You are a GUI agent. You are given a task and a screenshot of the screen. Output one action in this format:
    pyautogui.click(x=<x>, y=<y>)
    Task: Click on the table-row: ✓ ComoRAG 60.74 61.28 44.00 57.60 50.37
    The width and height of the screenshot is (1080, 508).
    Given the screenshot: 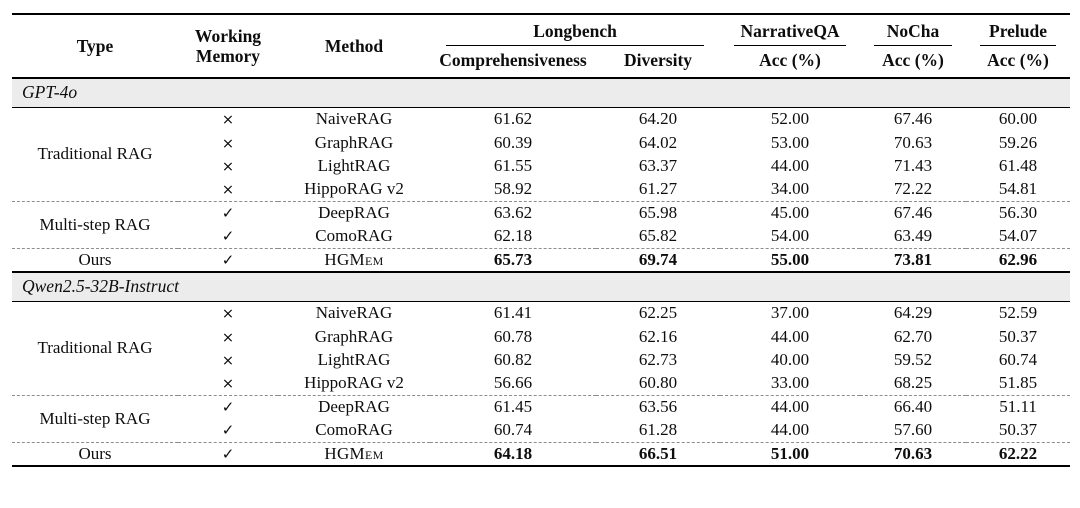 What is the action you would take?
    pyautogui.click(x=541, y=431)
    